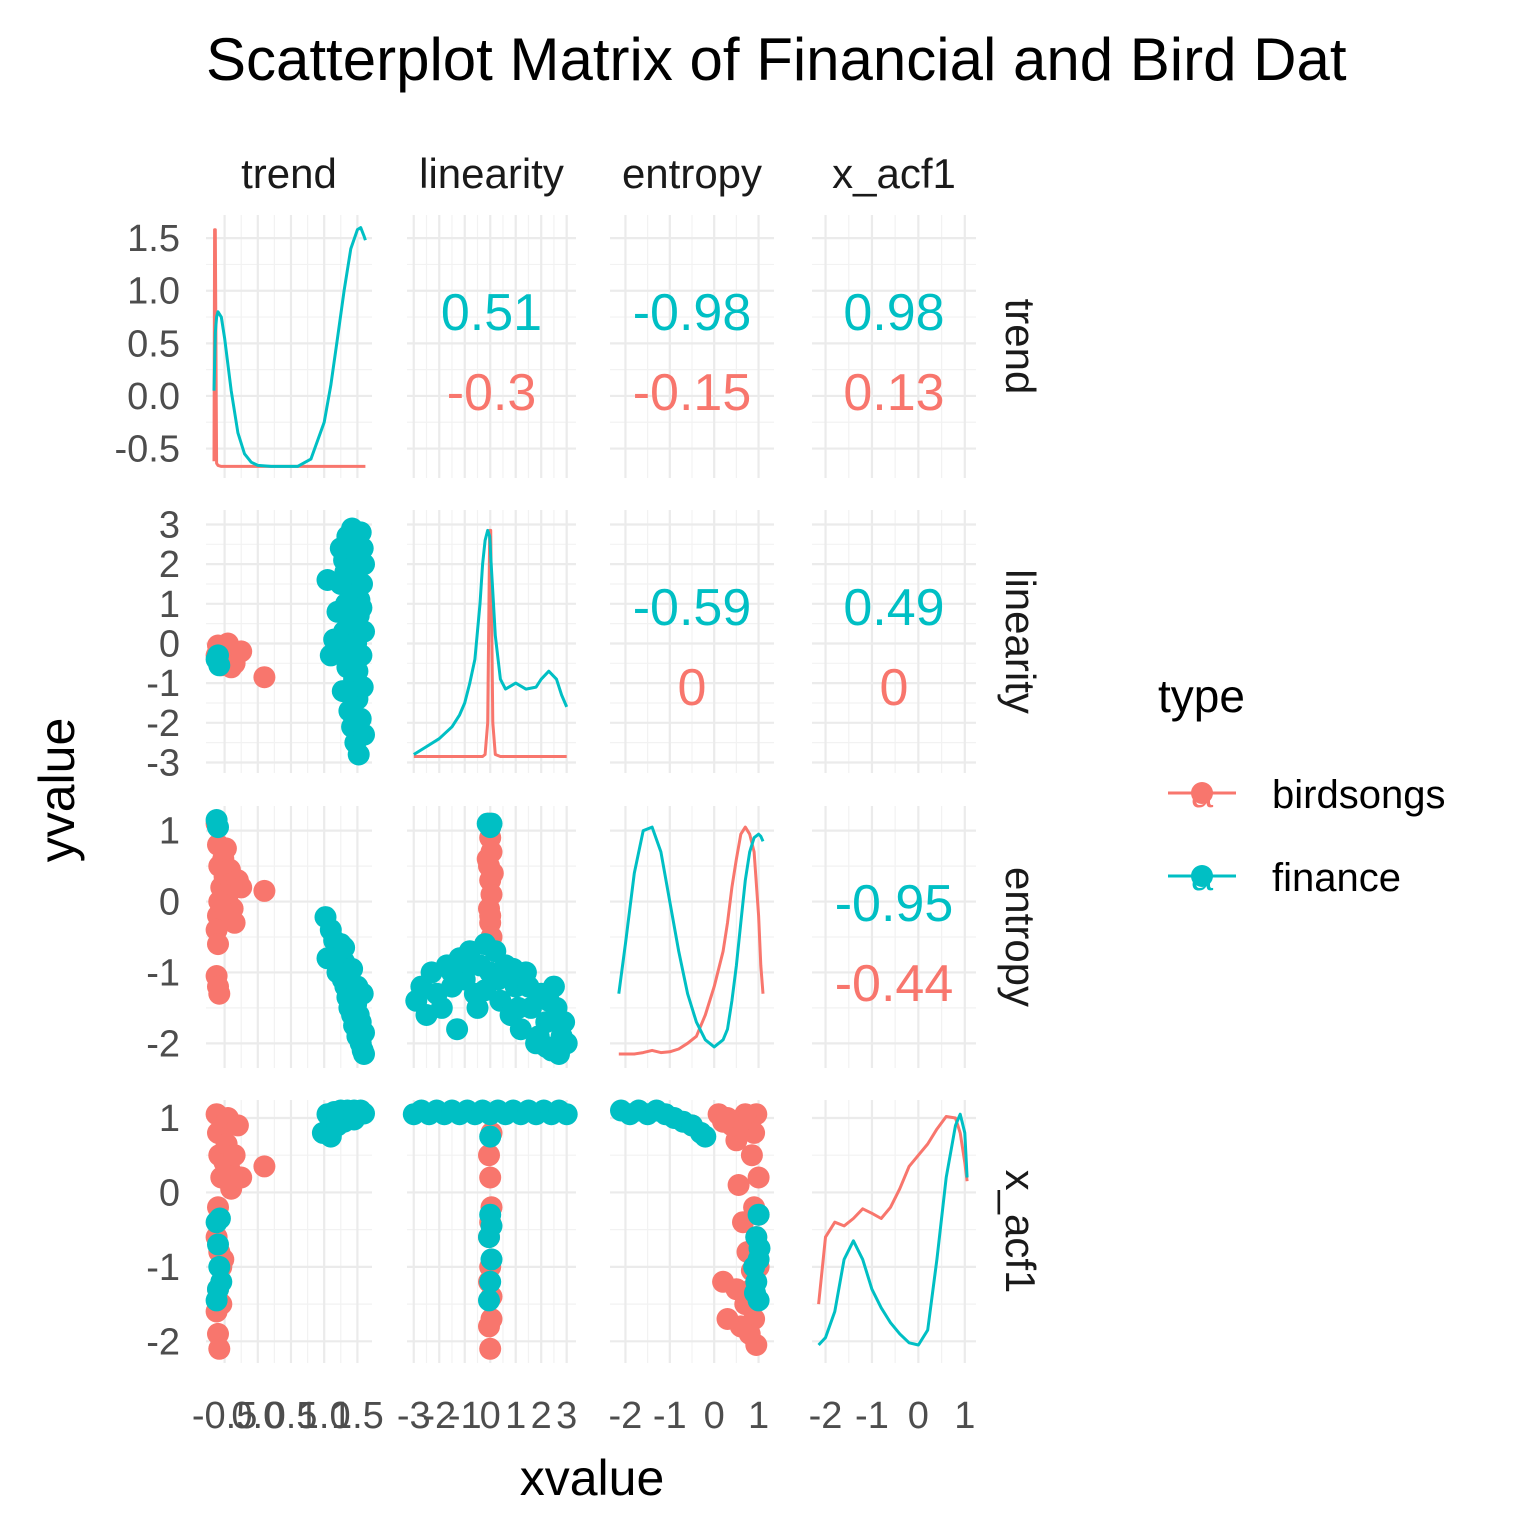  I want to click on x-tick-trend-3: 1.0, so click(324, 1416).